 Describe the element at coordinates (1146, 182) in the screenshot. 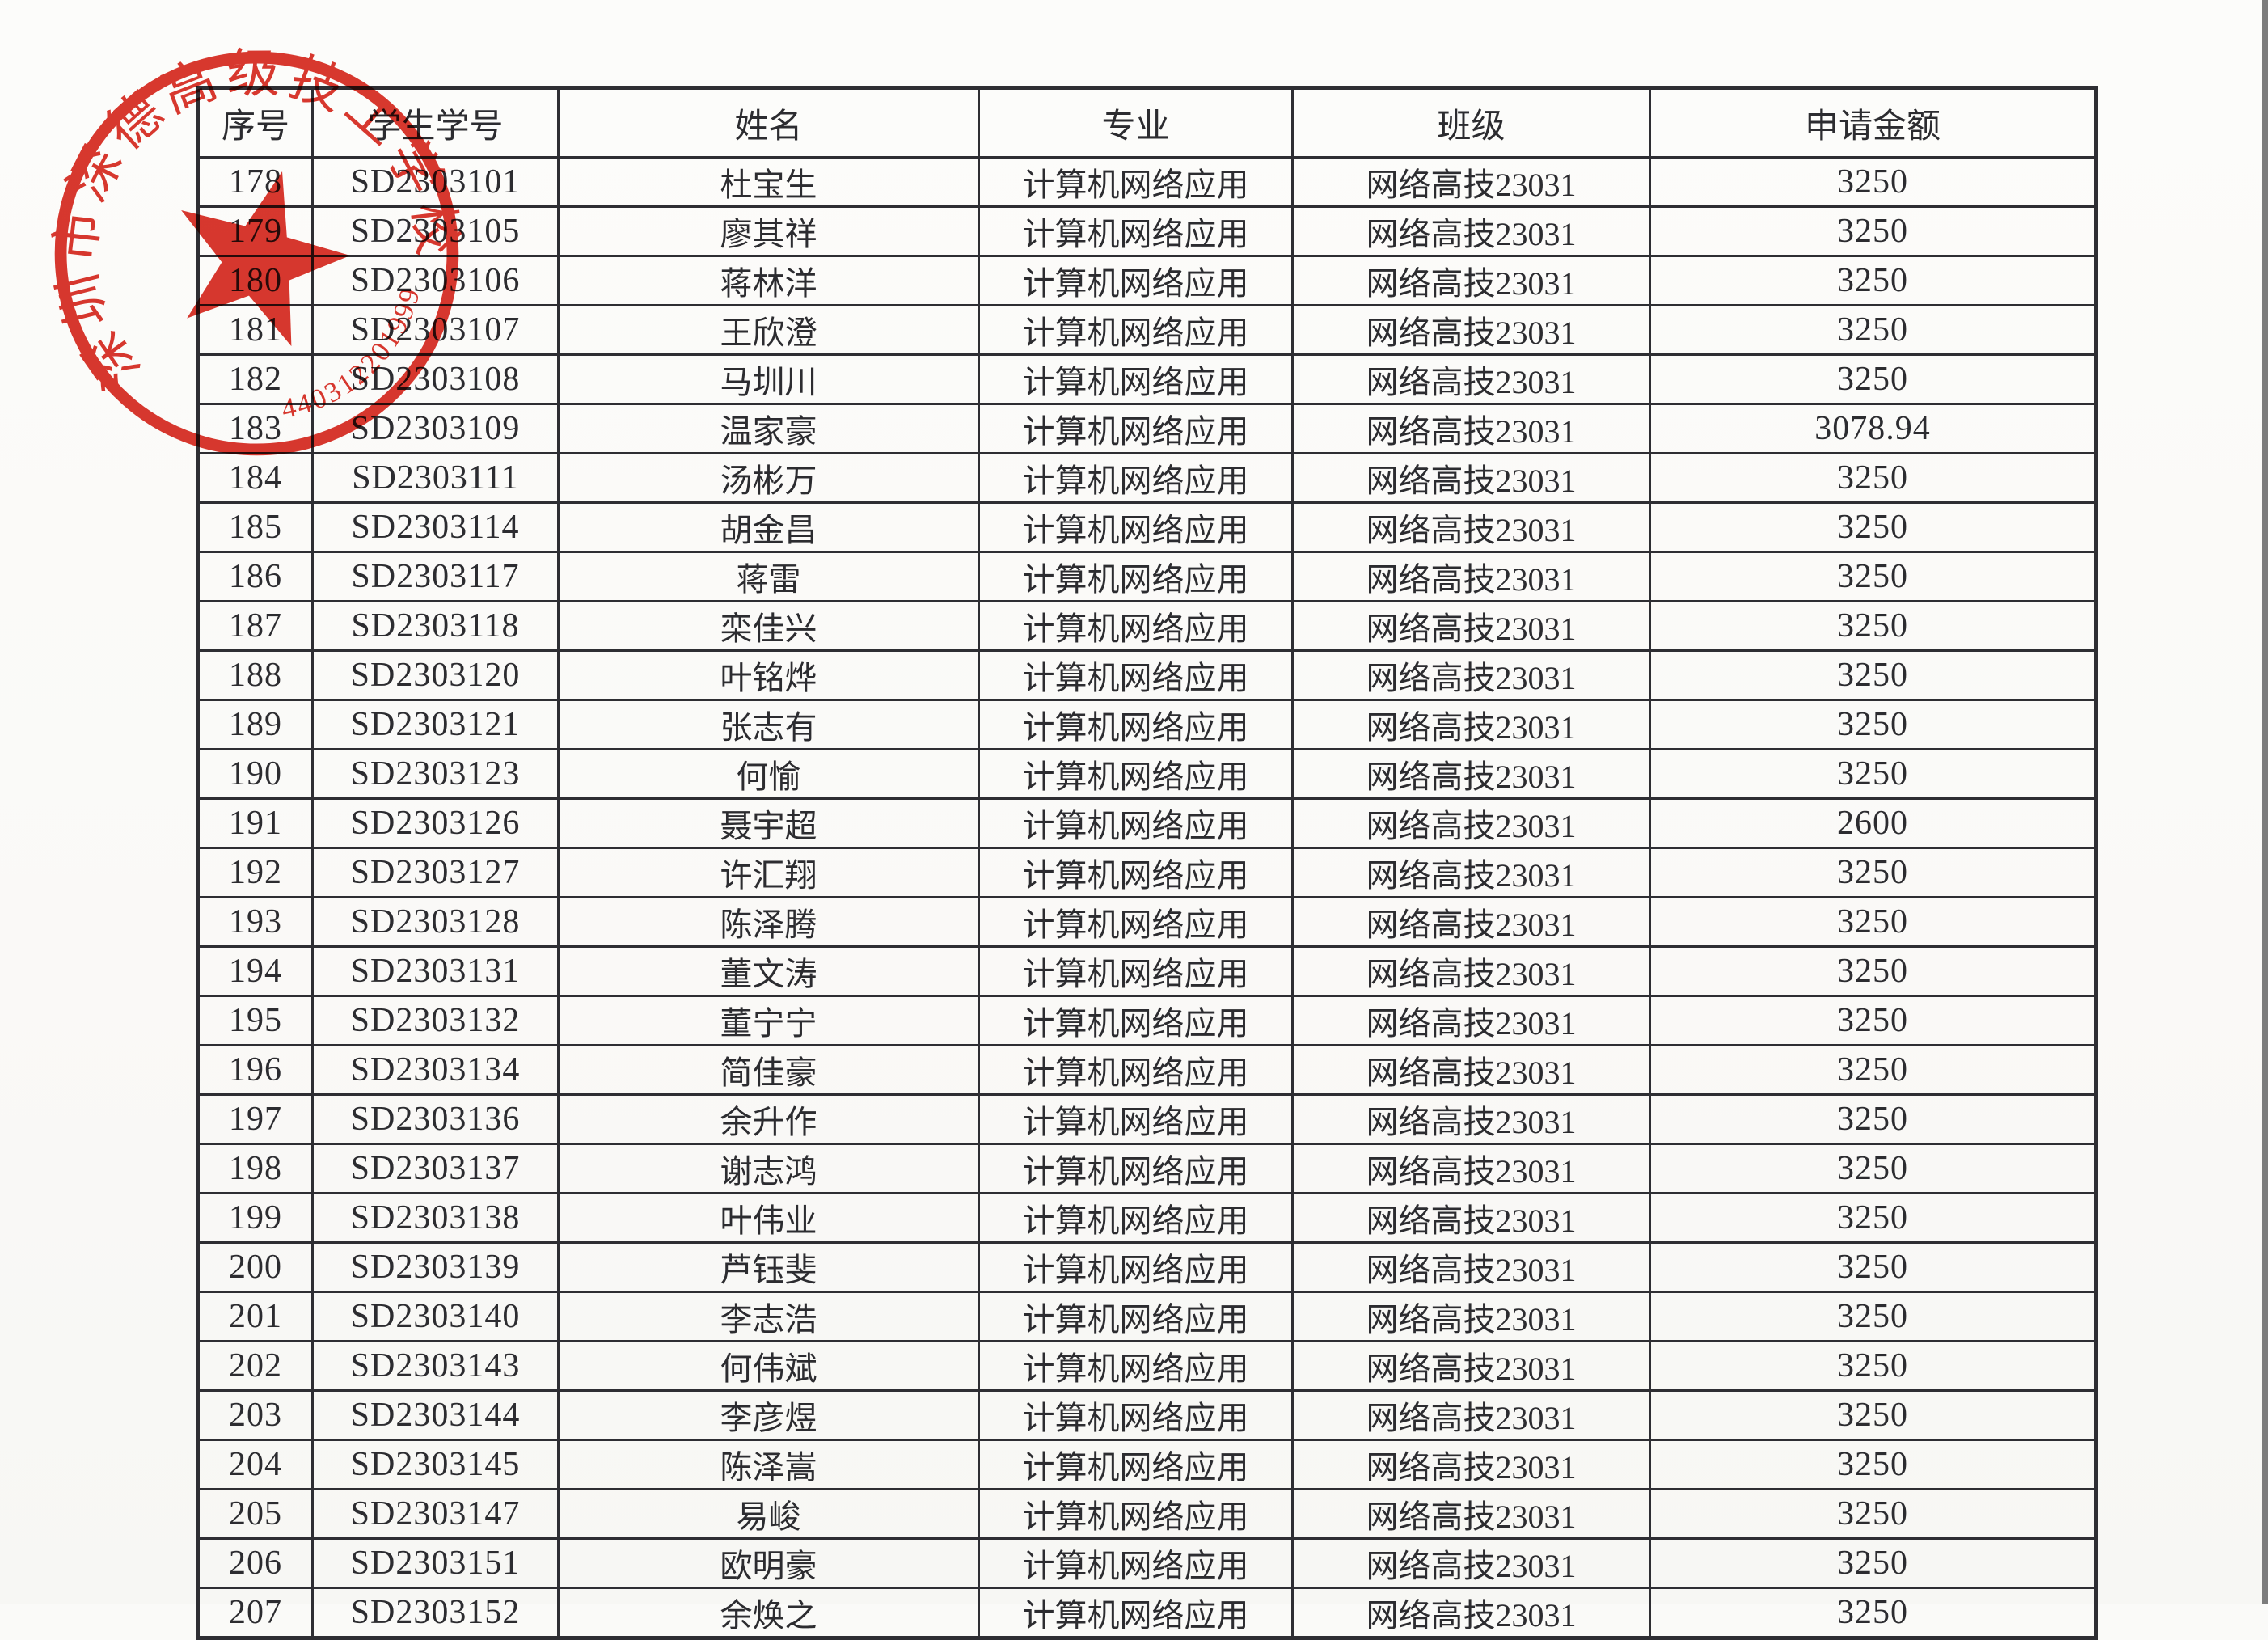

I see `table-row: 178 SD2303101 杜宝生 计算机网络应用 网络高技23031 3250` at that location.